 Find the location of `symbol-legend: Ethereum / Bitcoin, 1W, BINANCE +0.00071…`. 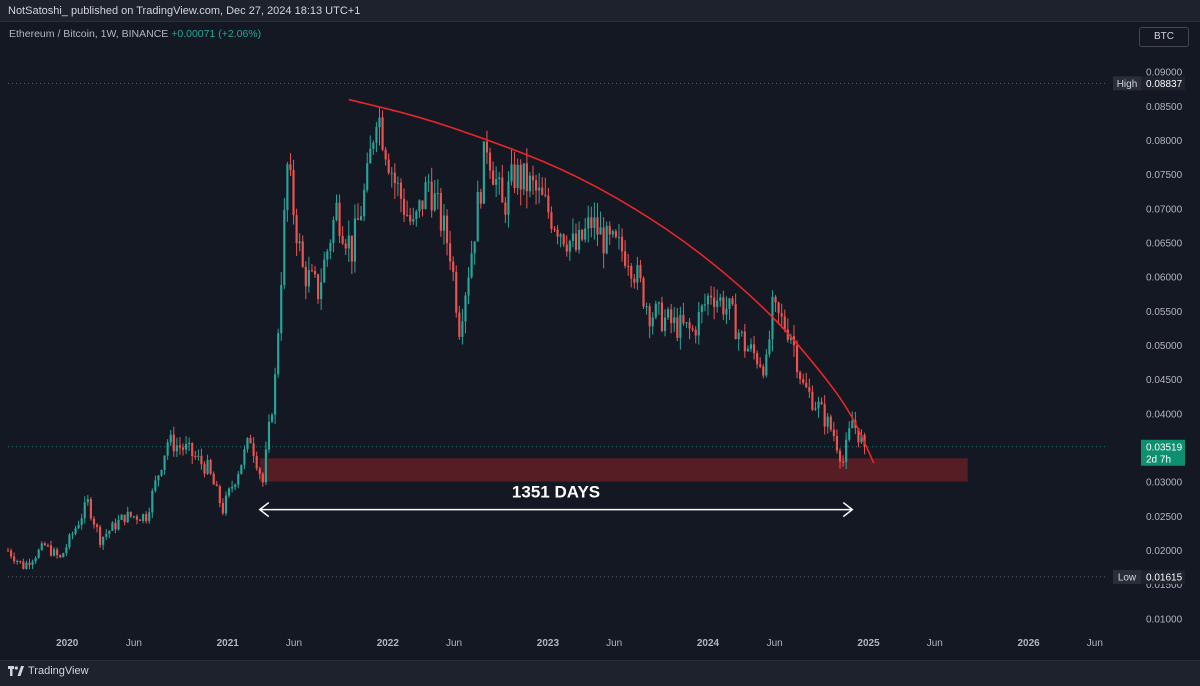

symbol-legend: Ethereum / Bitcoin, 1W, BINANCE +0.00071… is located at coordinates (135, 34).